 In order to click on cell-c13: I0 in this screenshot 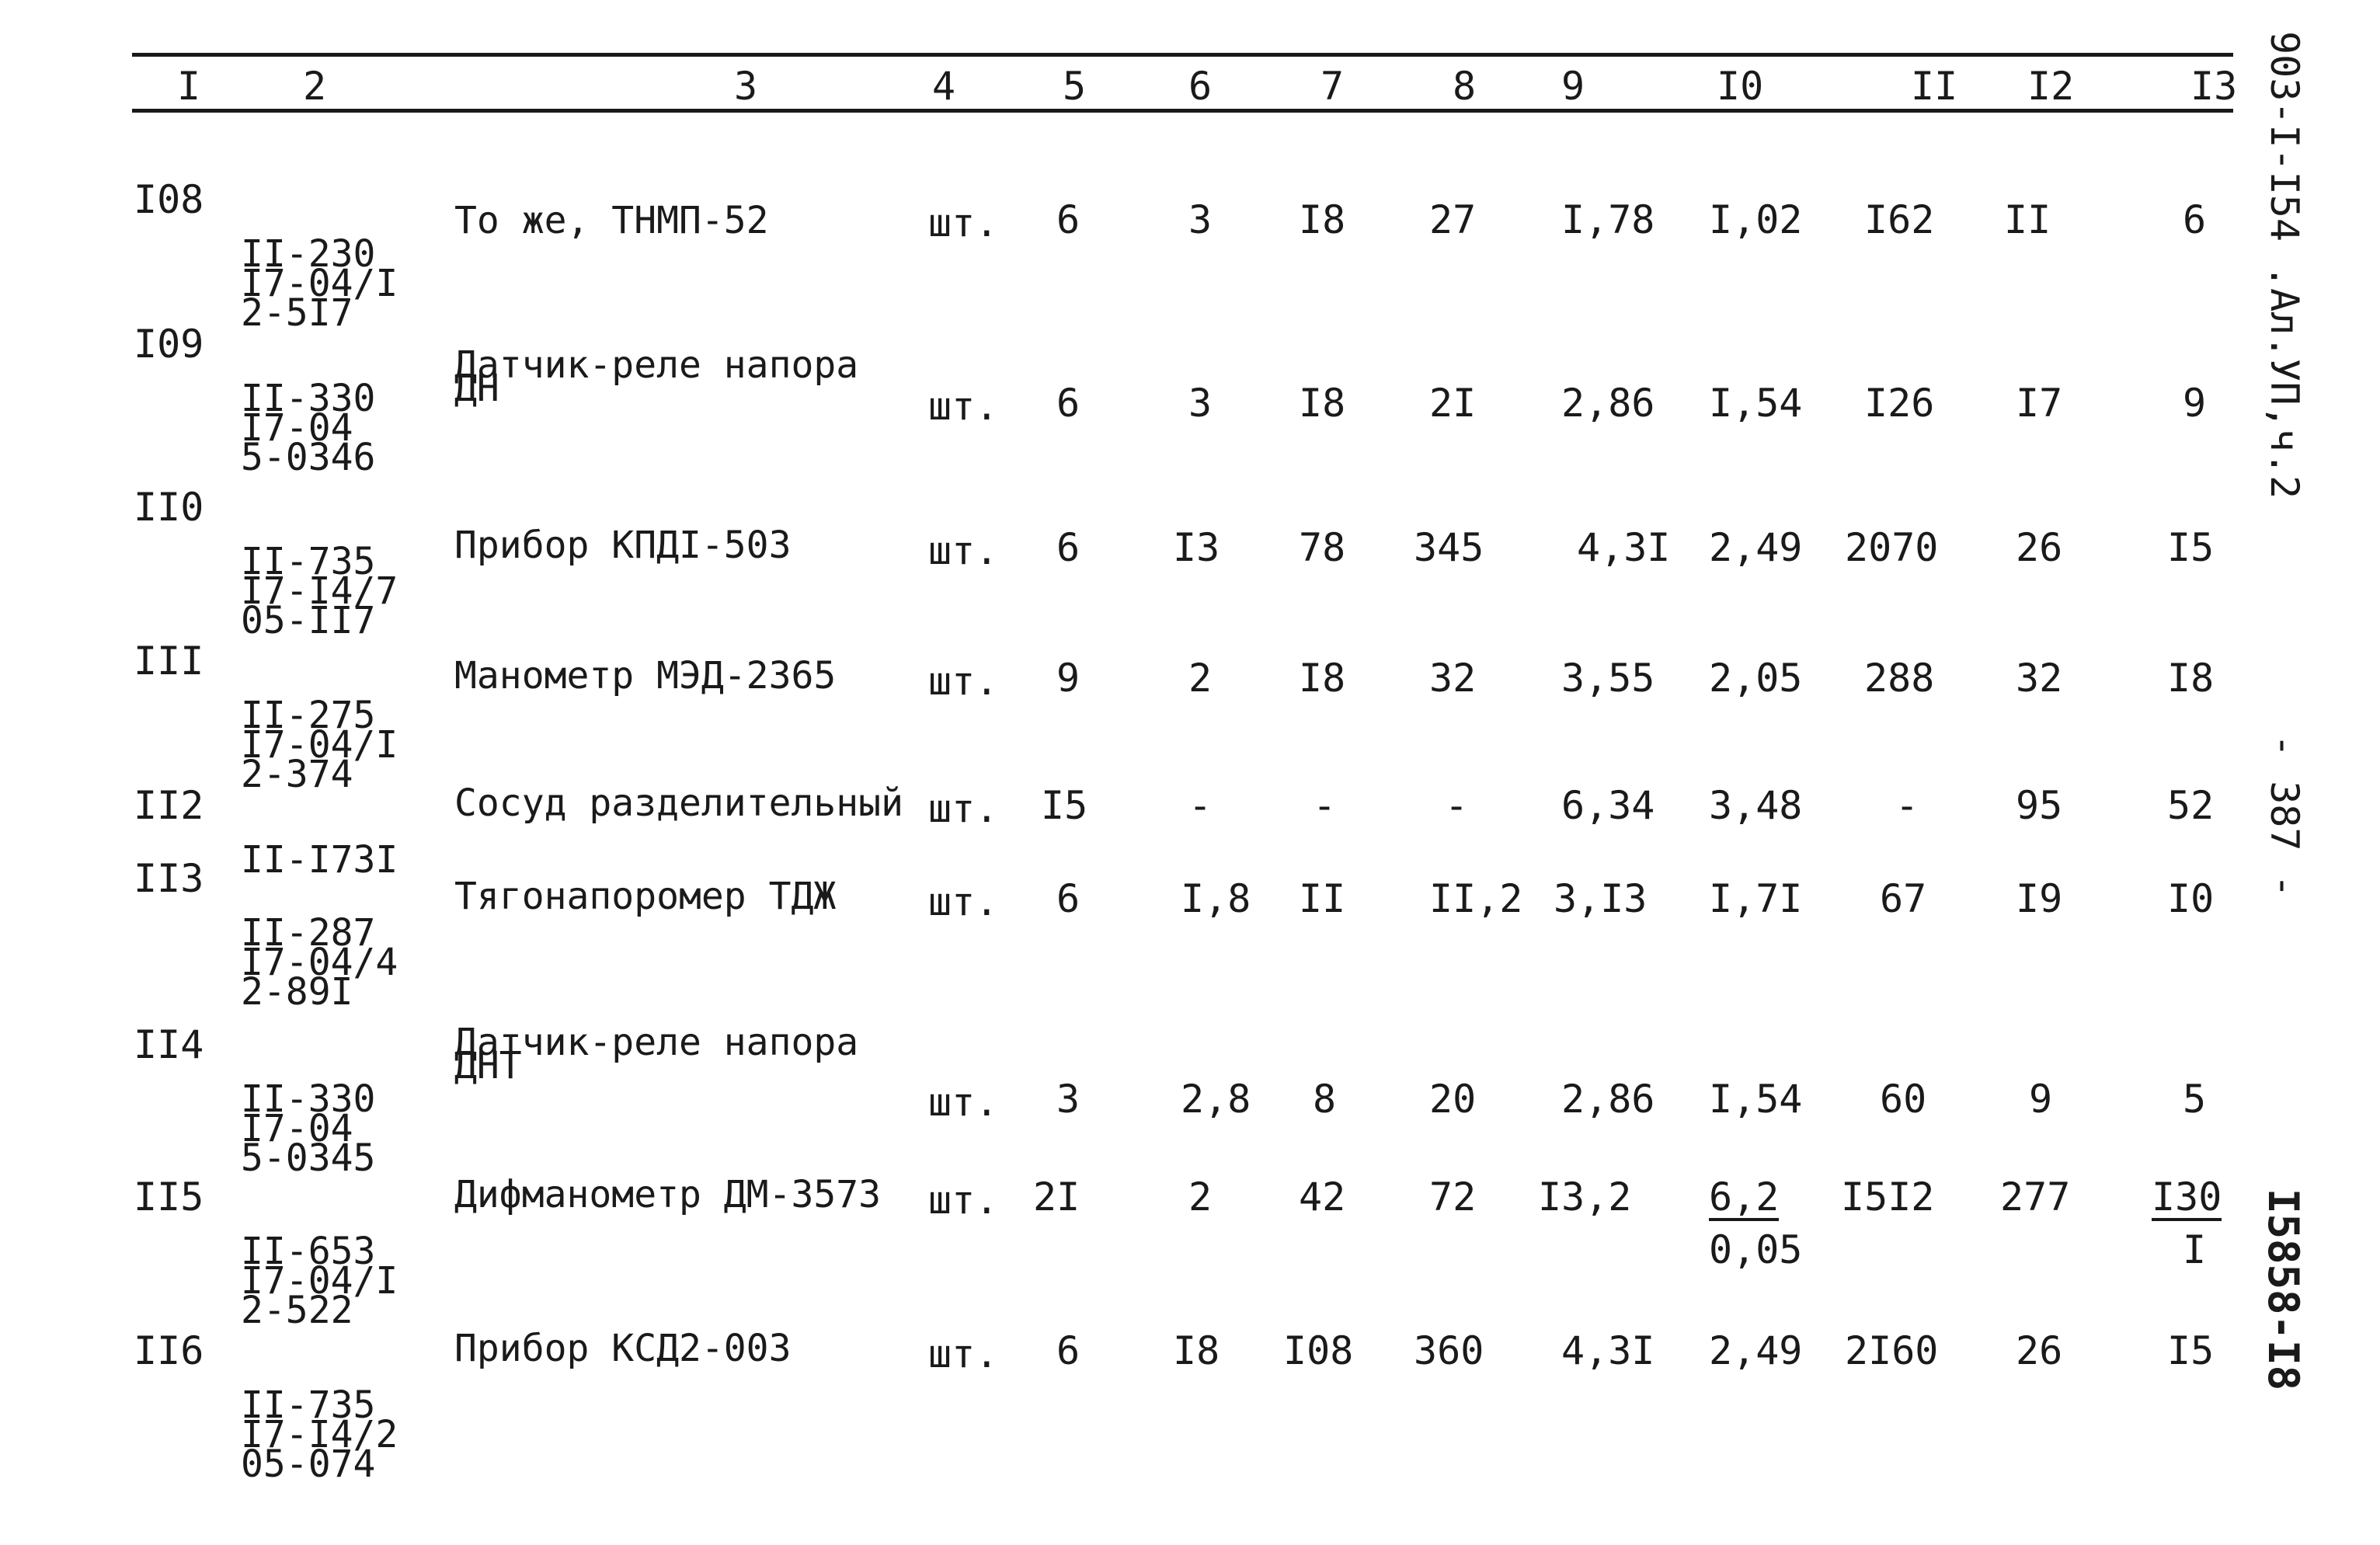, I will do `click(2191, 898)`.